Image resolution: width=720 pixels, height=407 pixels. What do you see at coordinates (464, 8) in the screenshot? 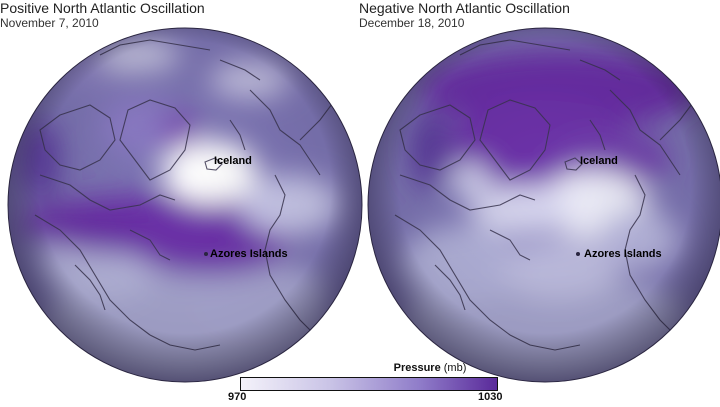
I see `panel-title-negative: Negative North Atlantic Oscillation` at bounding box center [464, 8].